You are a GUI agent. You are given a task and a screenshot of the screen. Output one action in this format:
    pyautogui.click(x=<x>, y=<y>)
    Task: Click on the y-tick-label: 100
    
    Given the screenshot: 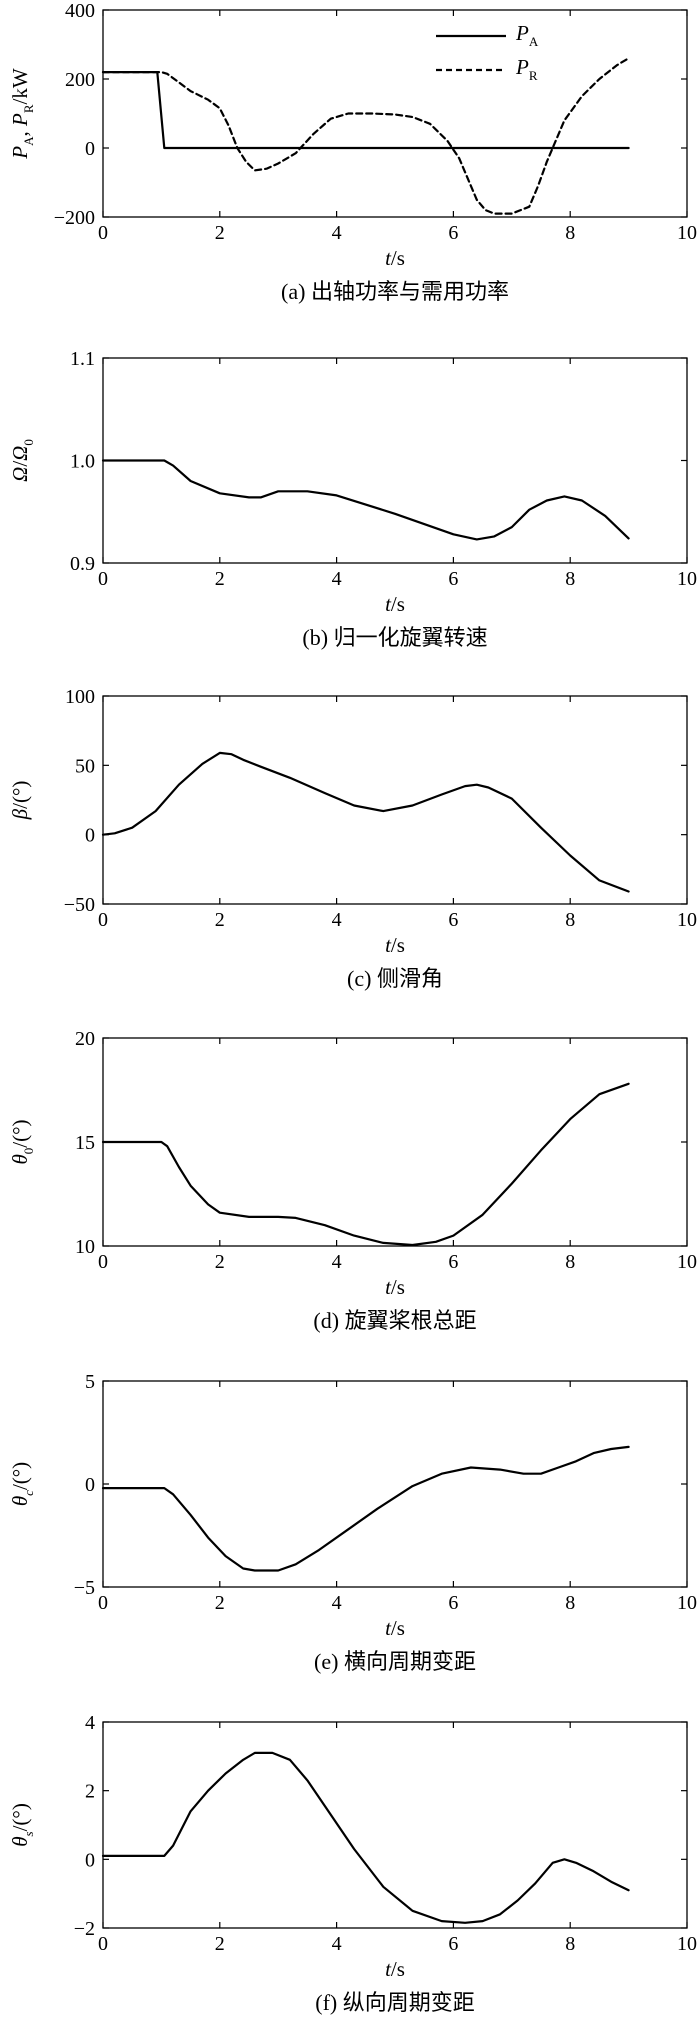 What is the action you would take?
    pyautogui.click(x=80, y=697)
    